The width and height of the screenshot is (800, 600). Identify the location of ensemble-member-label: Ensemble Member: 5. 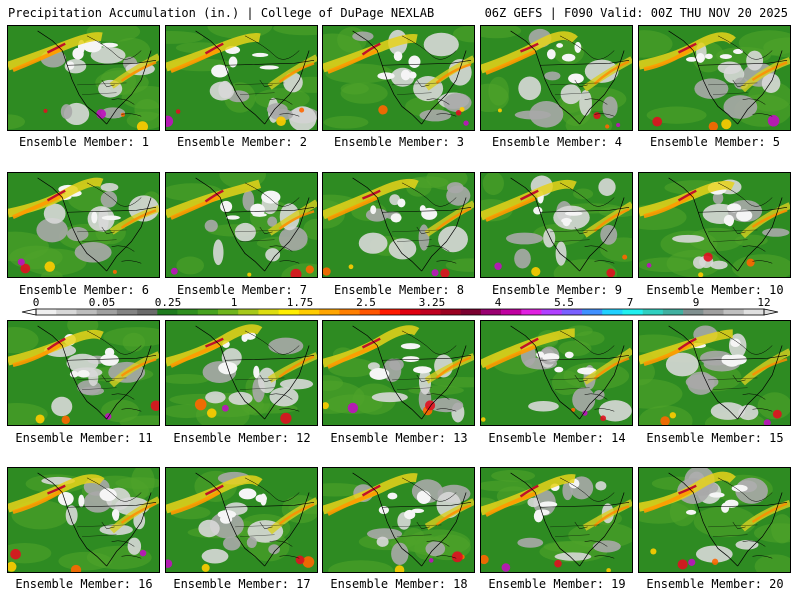
(715, 142).